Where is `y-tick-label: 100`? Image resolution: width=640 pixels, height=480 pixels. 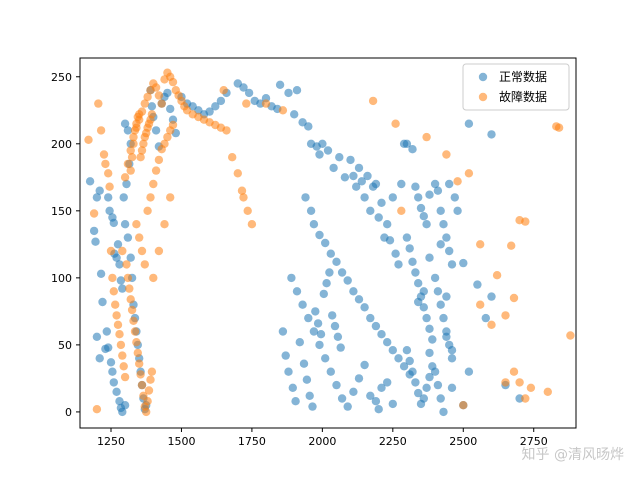
y-tick-label: 100 is located at coordinates (61, 278).